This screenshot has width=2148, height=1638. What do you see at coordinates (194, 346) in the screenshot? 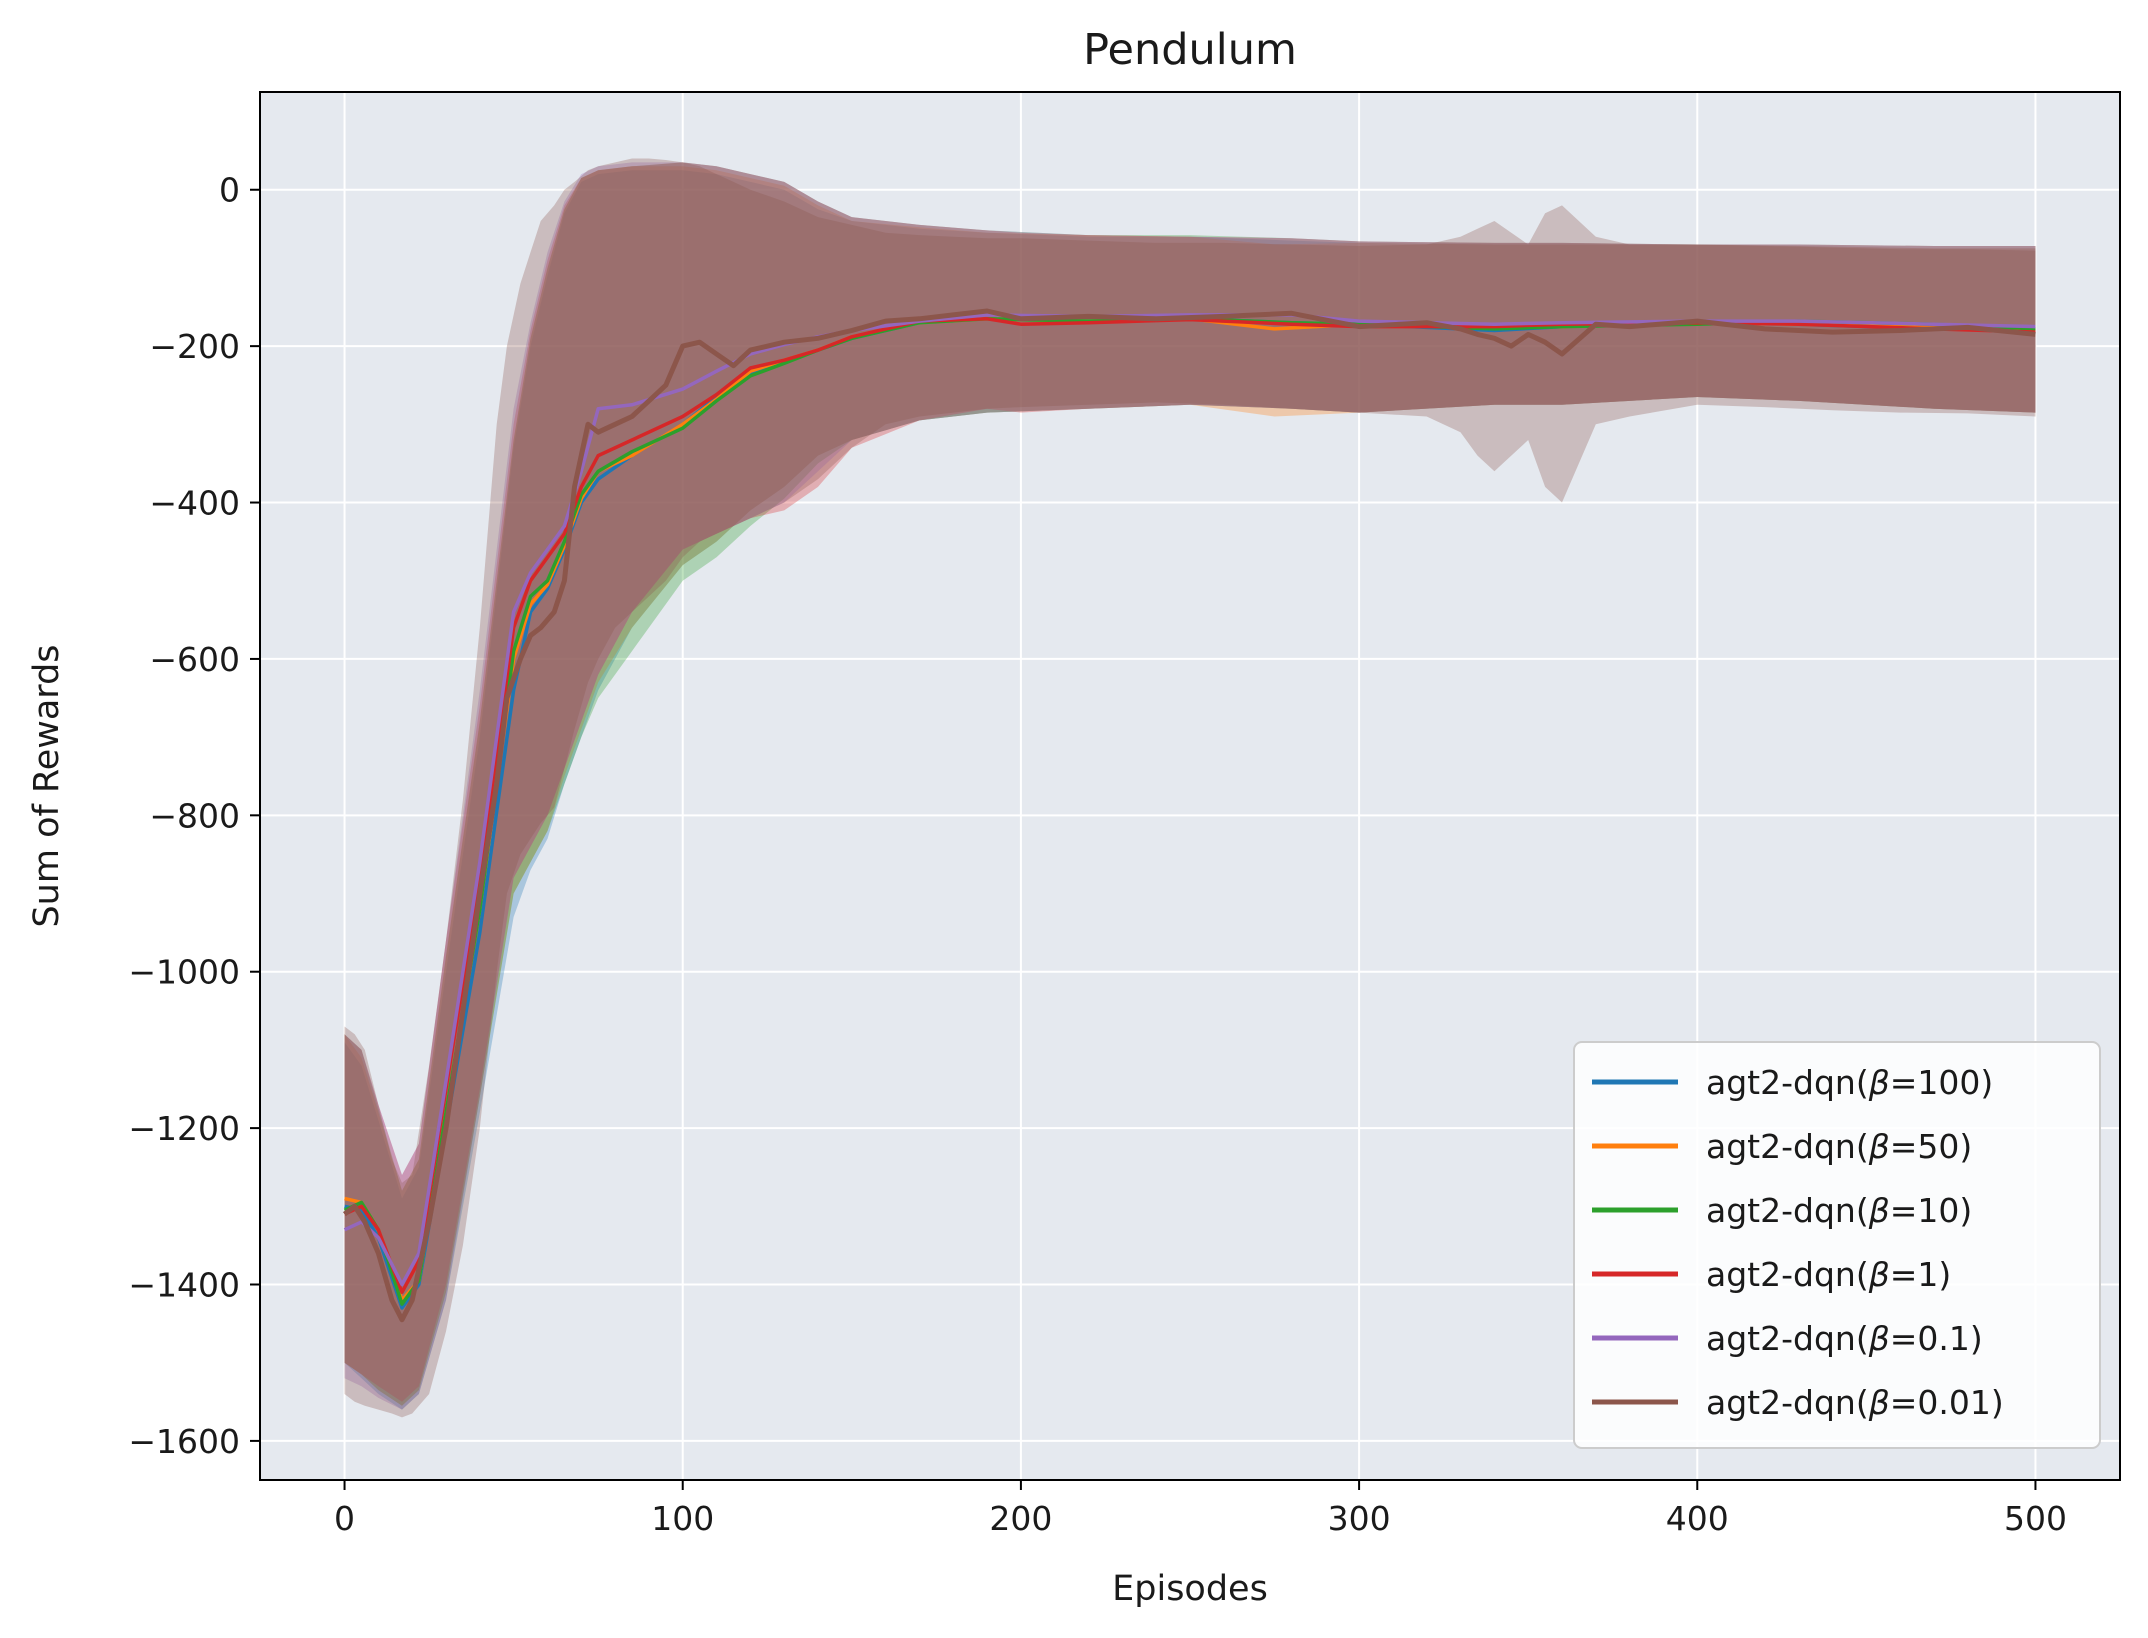
I see `y-tick-label: −200` at bounding box center [194, 346].